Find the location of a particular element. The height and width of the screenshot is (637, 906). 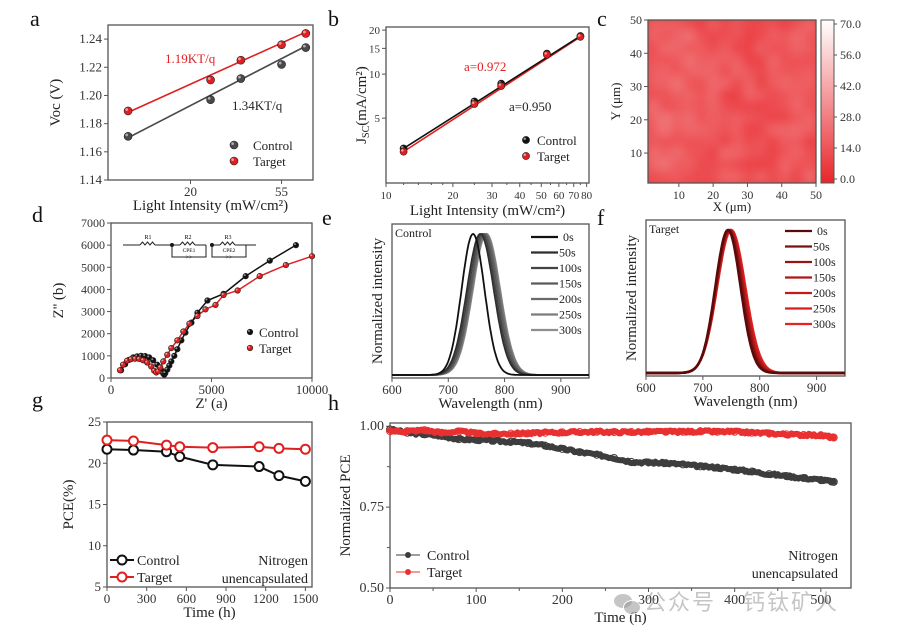

plot-frame-h is located at coordinates (620, 505).